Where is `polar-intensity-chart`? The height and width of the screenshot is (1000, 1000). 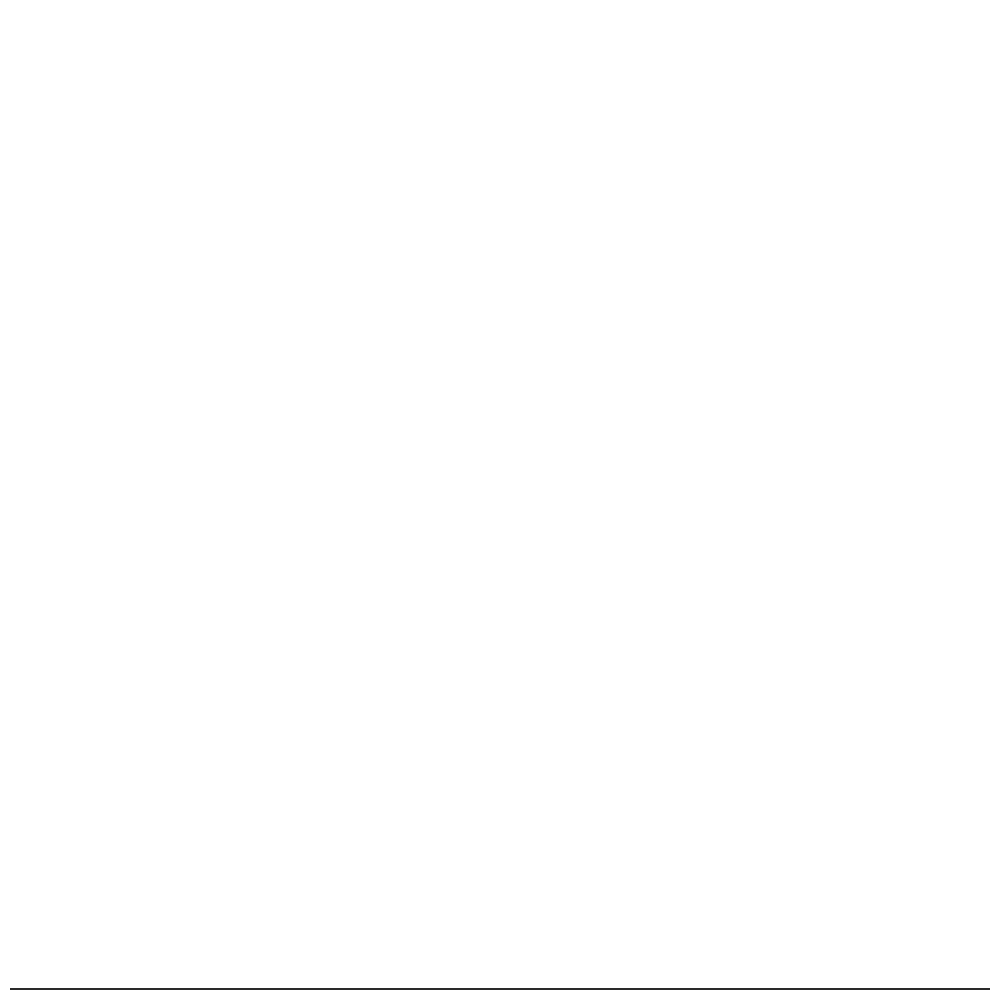
polar-intensity-chart is located at coordinates (500, 989).